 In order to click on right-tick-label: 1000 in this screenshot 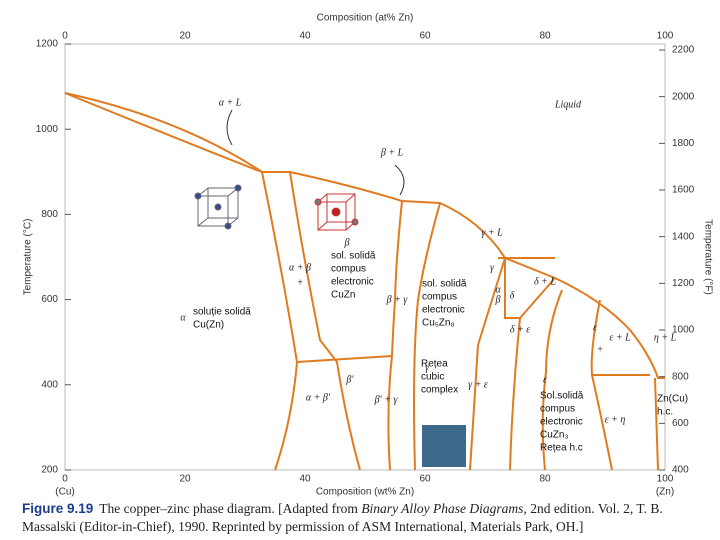, I will do `click(683, 330)`.